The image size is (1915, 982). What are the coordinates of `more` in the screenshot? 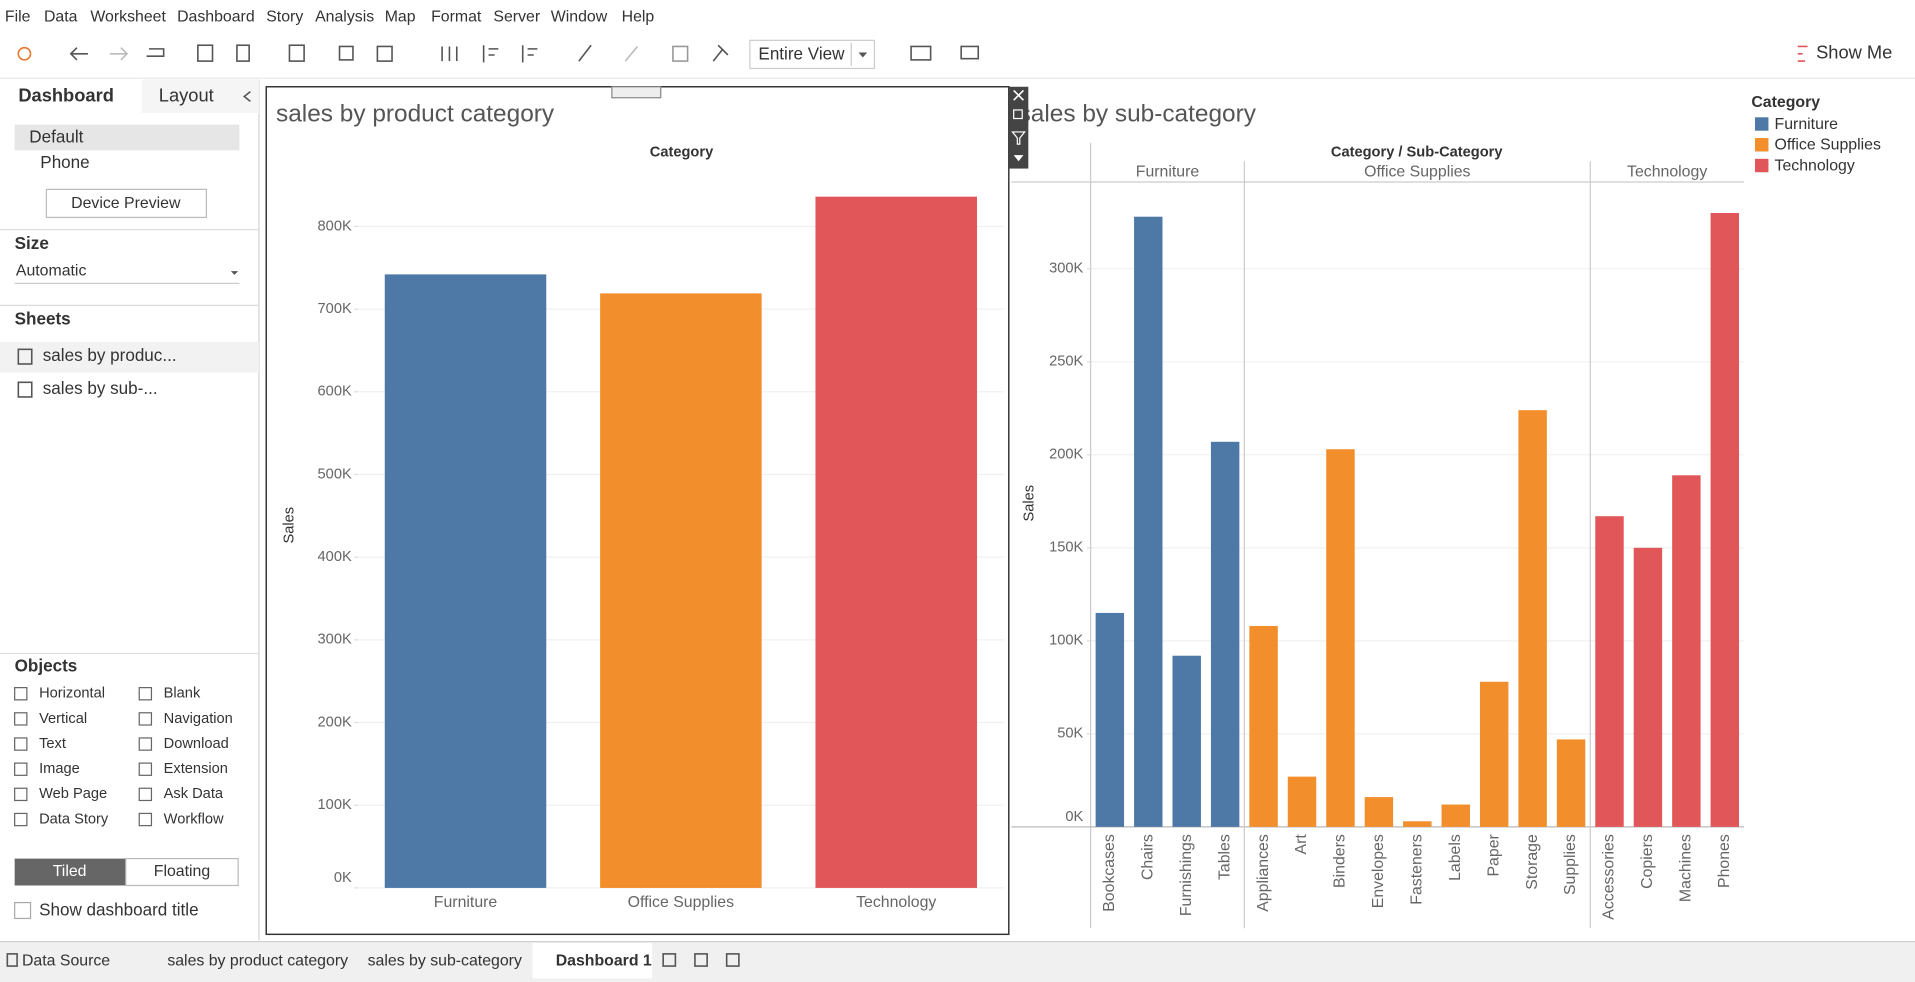 It's located at (1018, 158).